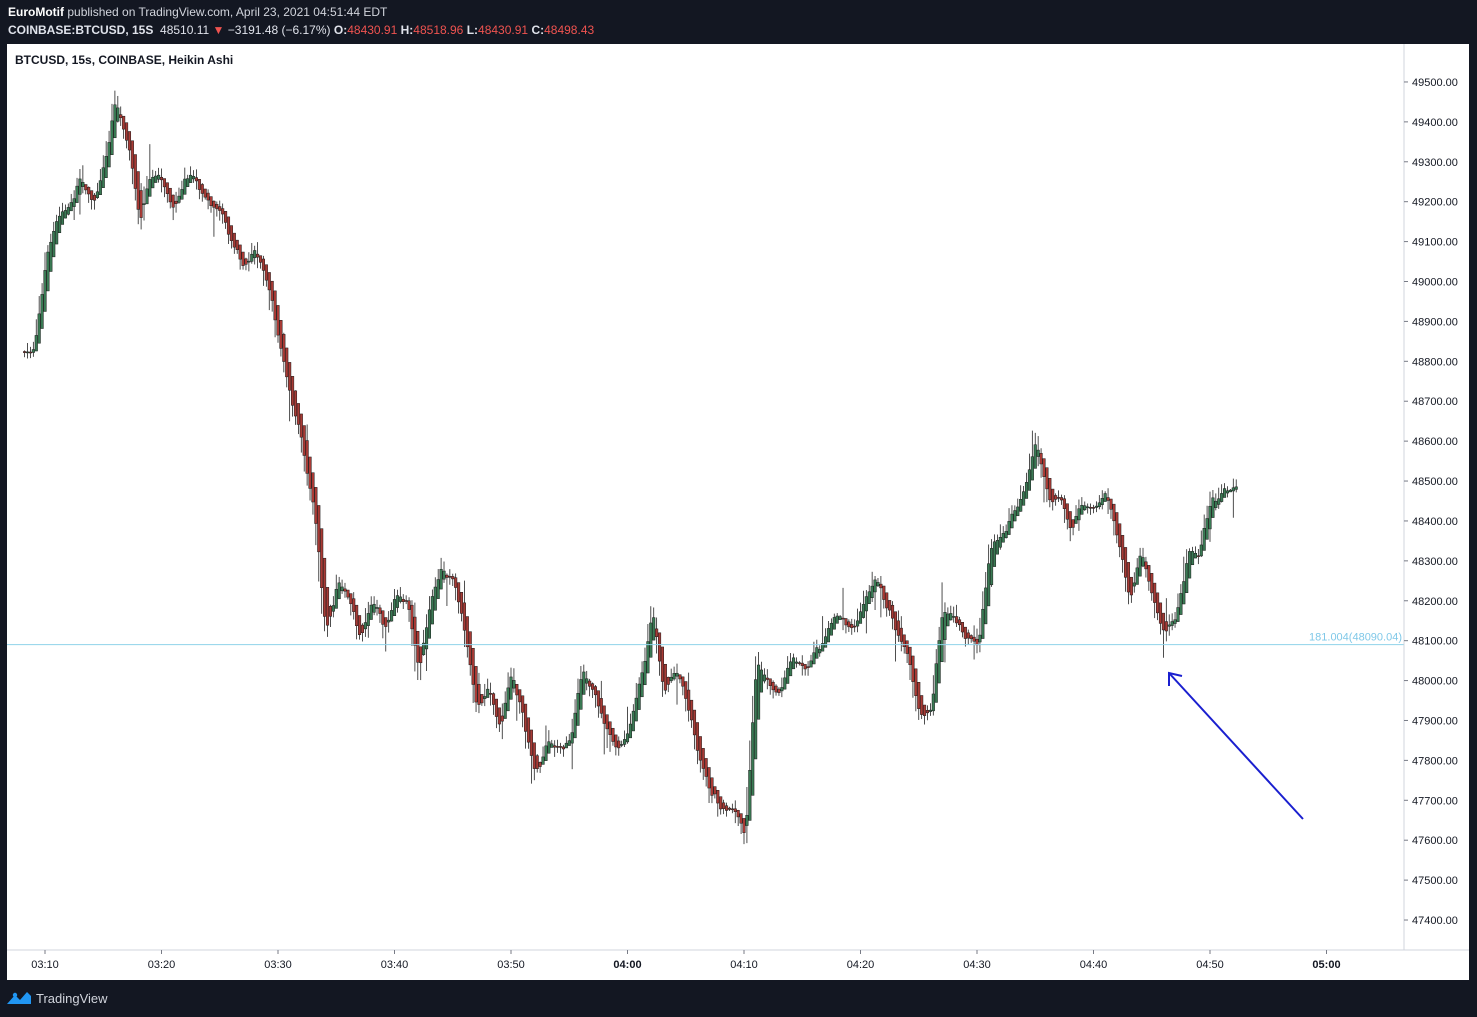 This screenshot has height=1017, width=1477. I want to click on author-name: EuroMotif, so click(36, 12).